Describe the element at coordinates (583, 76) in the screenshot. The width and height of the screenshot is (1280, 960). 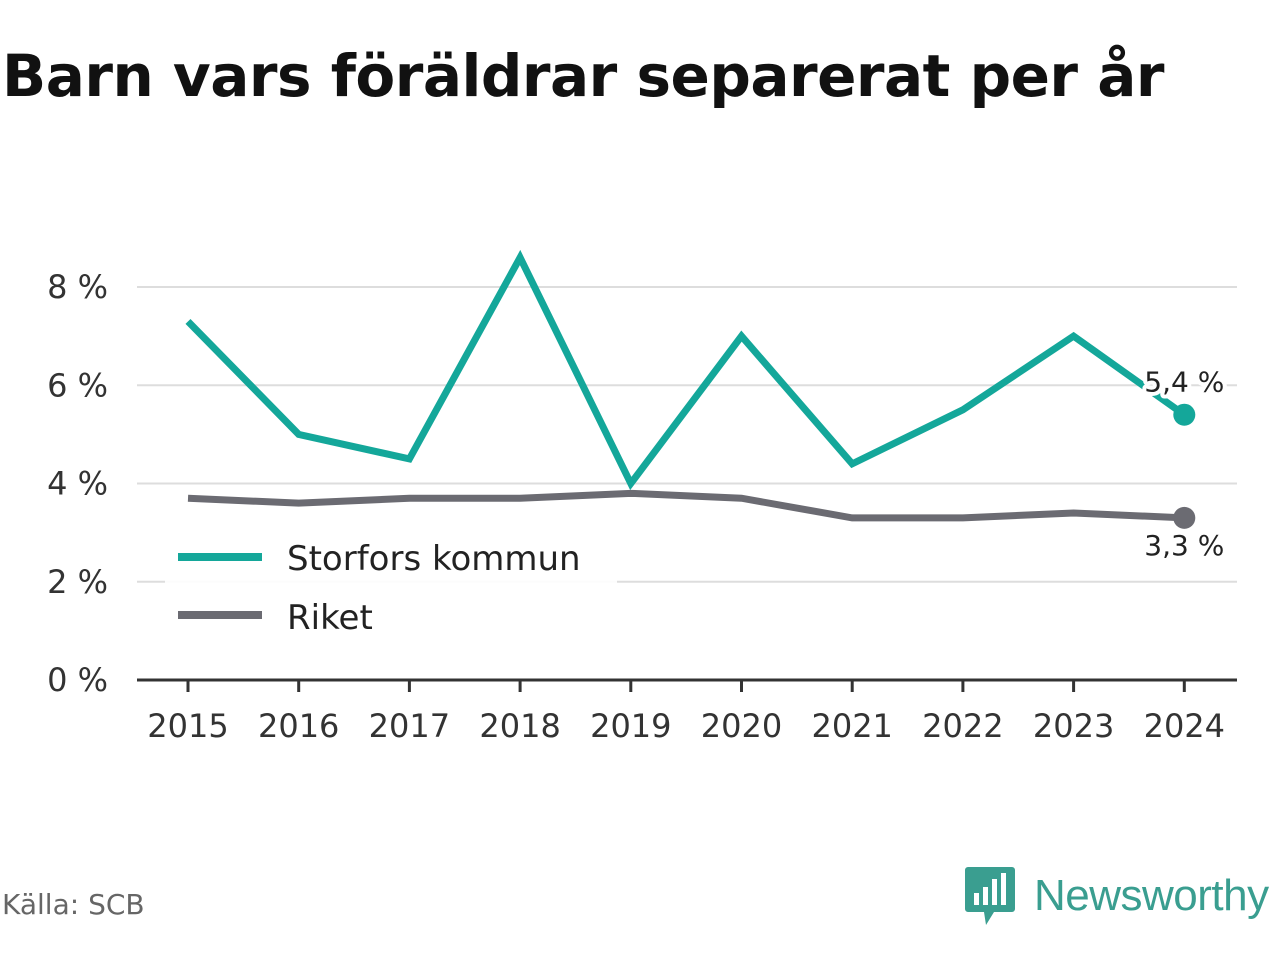
I see `chart-title: Barn vars föräldrar separerat per år` at that location.